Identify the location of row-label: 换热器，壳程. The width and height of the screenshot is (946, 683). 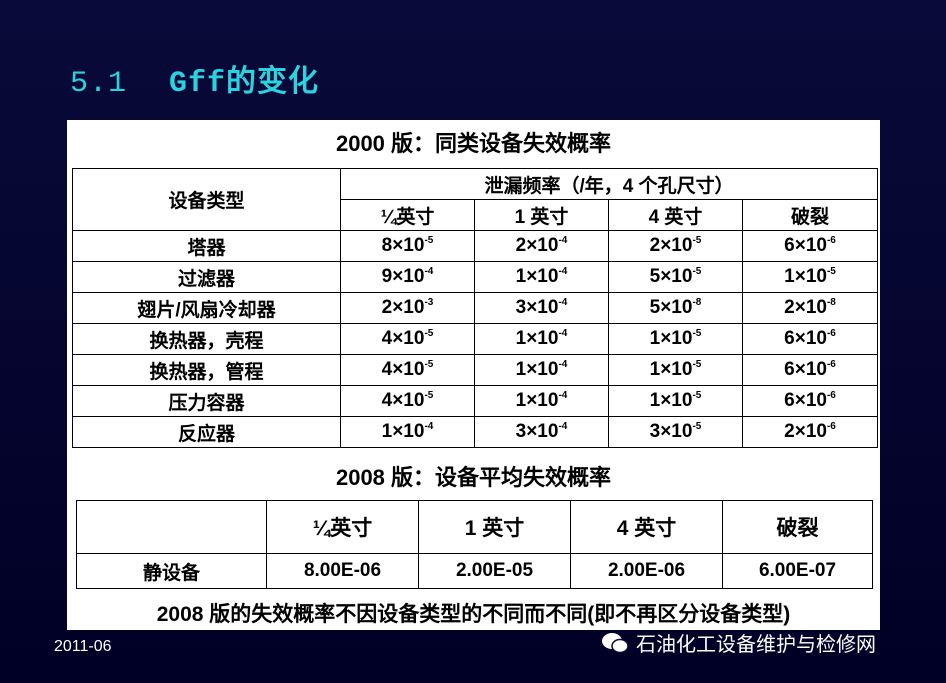
(206, 339).